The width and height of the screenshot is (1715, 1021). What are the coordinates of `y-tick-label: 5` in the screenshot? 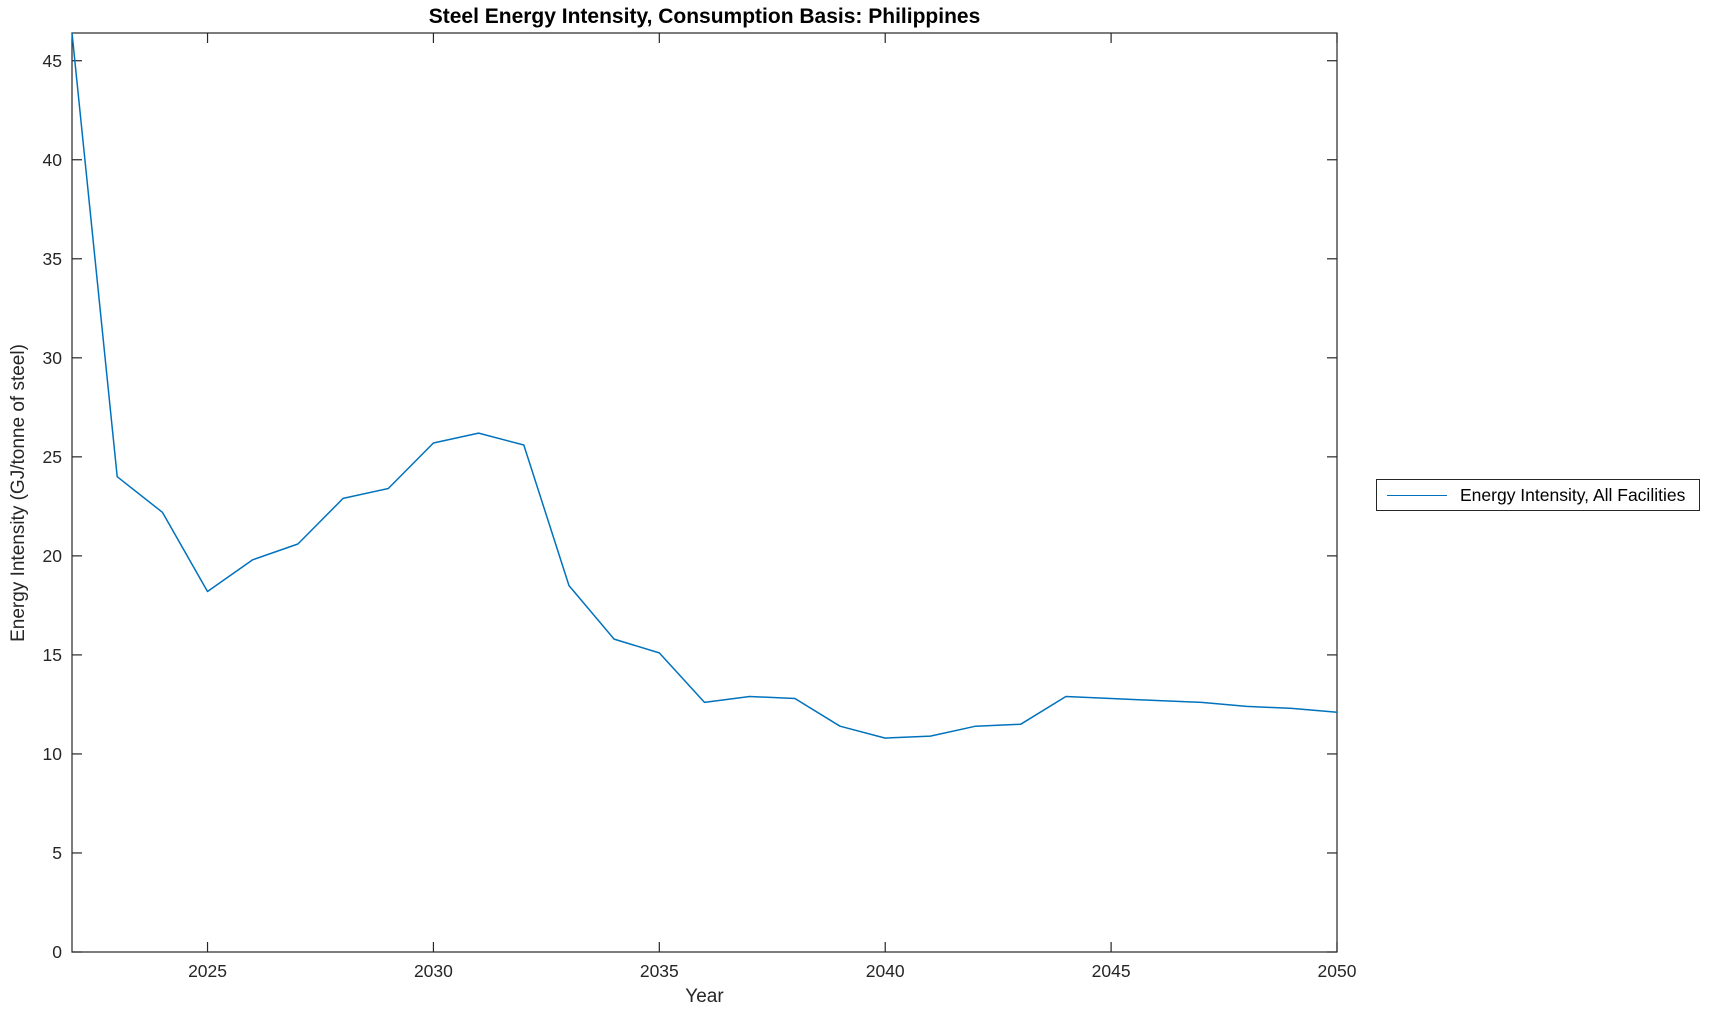 It's located at (57, 852).